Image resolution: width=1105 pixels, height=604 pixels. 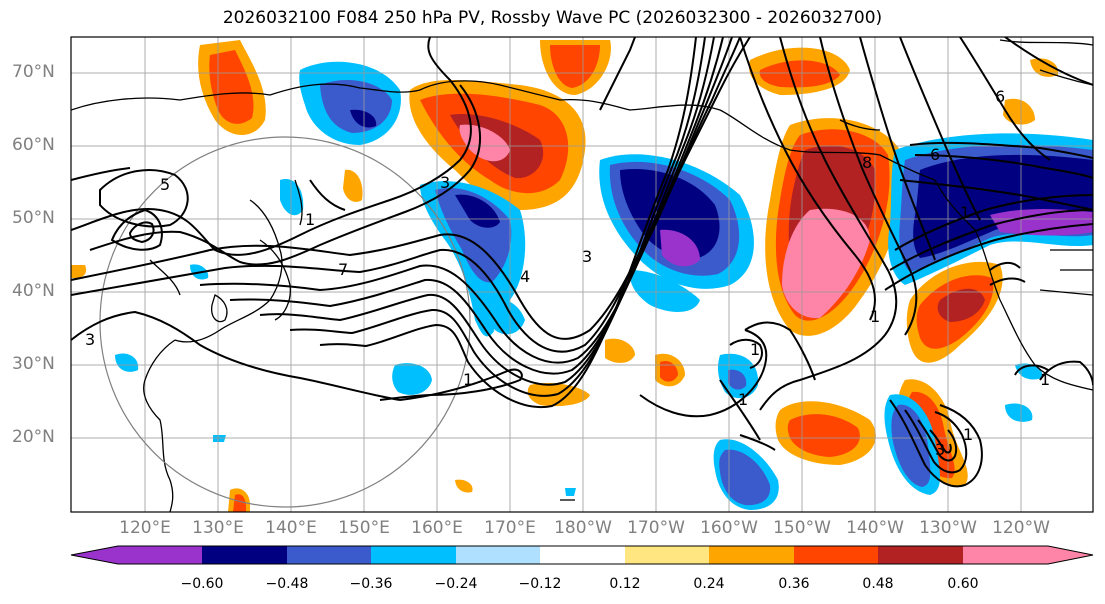 I want to click on lon-label: 150°E, so click(x=364, y=528).